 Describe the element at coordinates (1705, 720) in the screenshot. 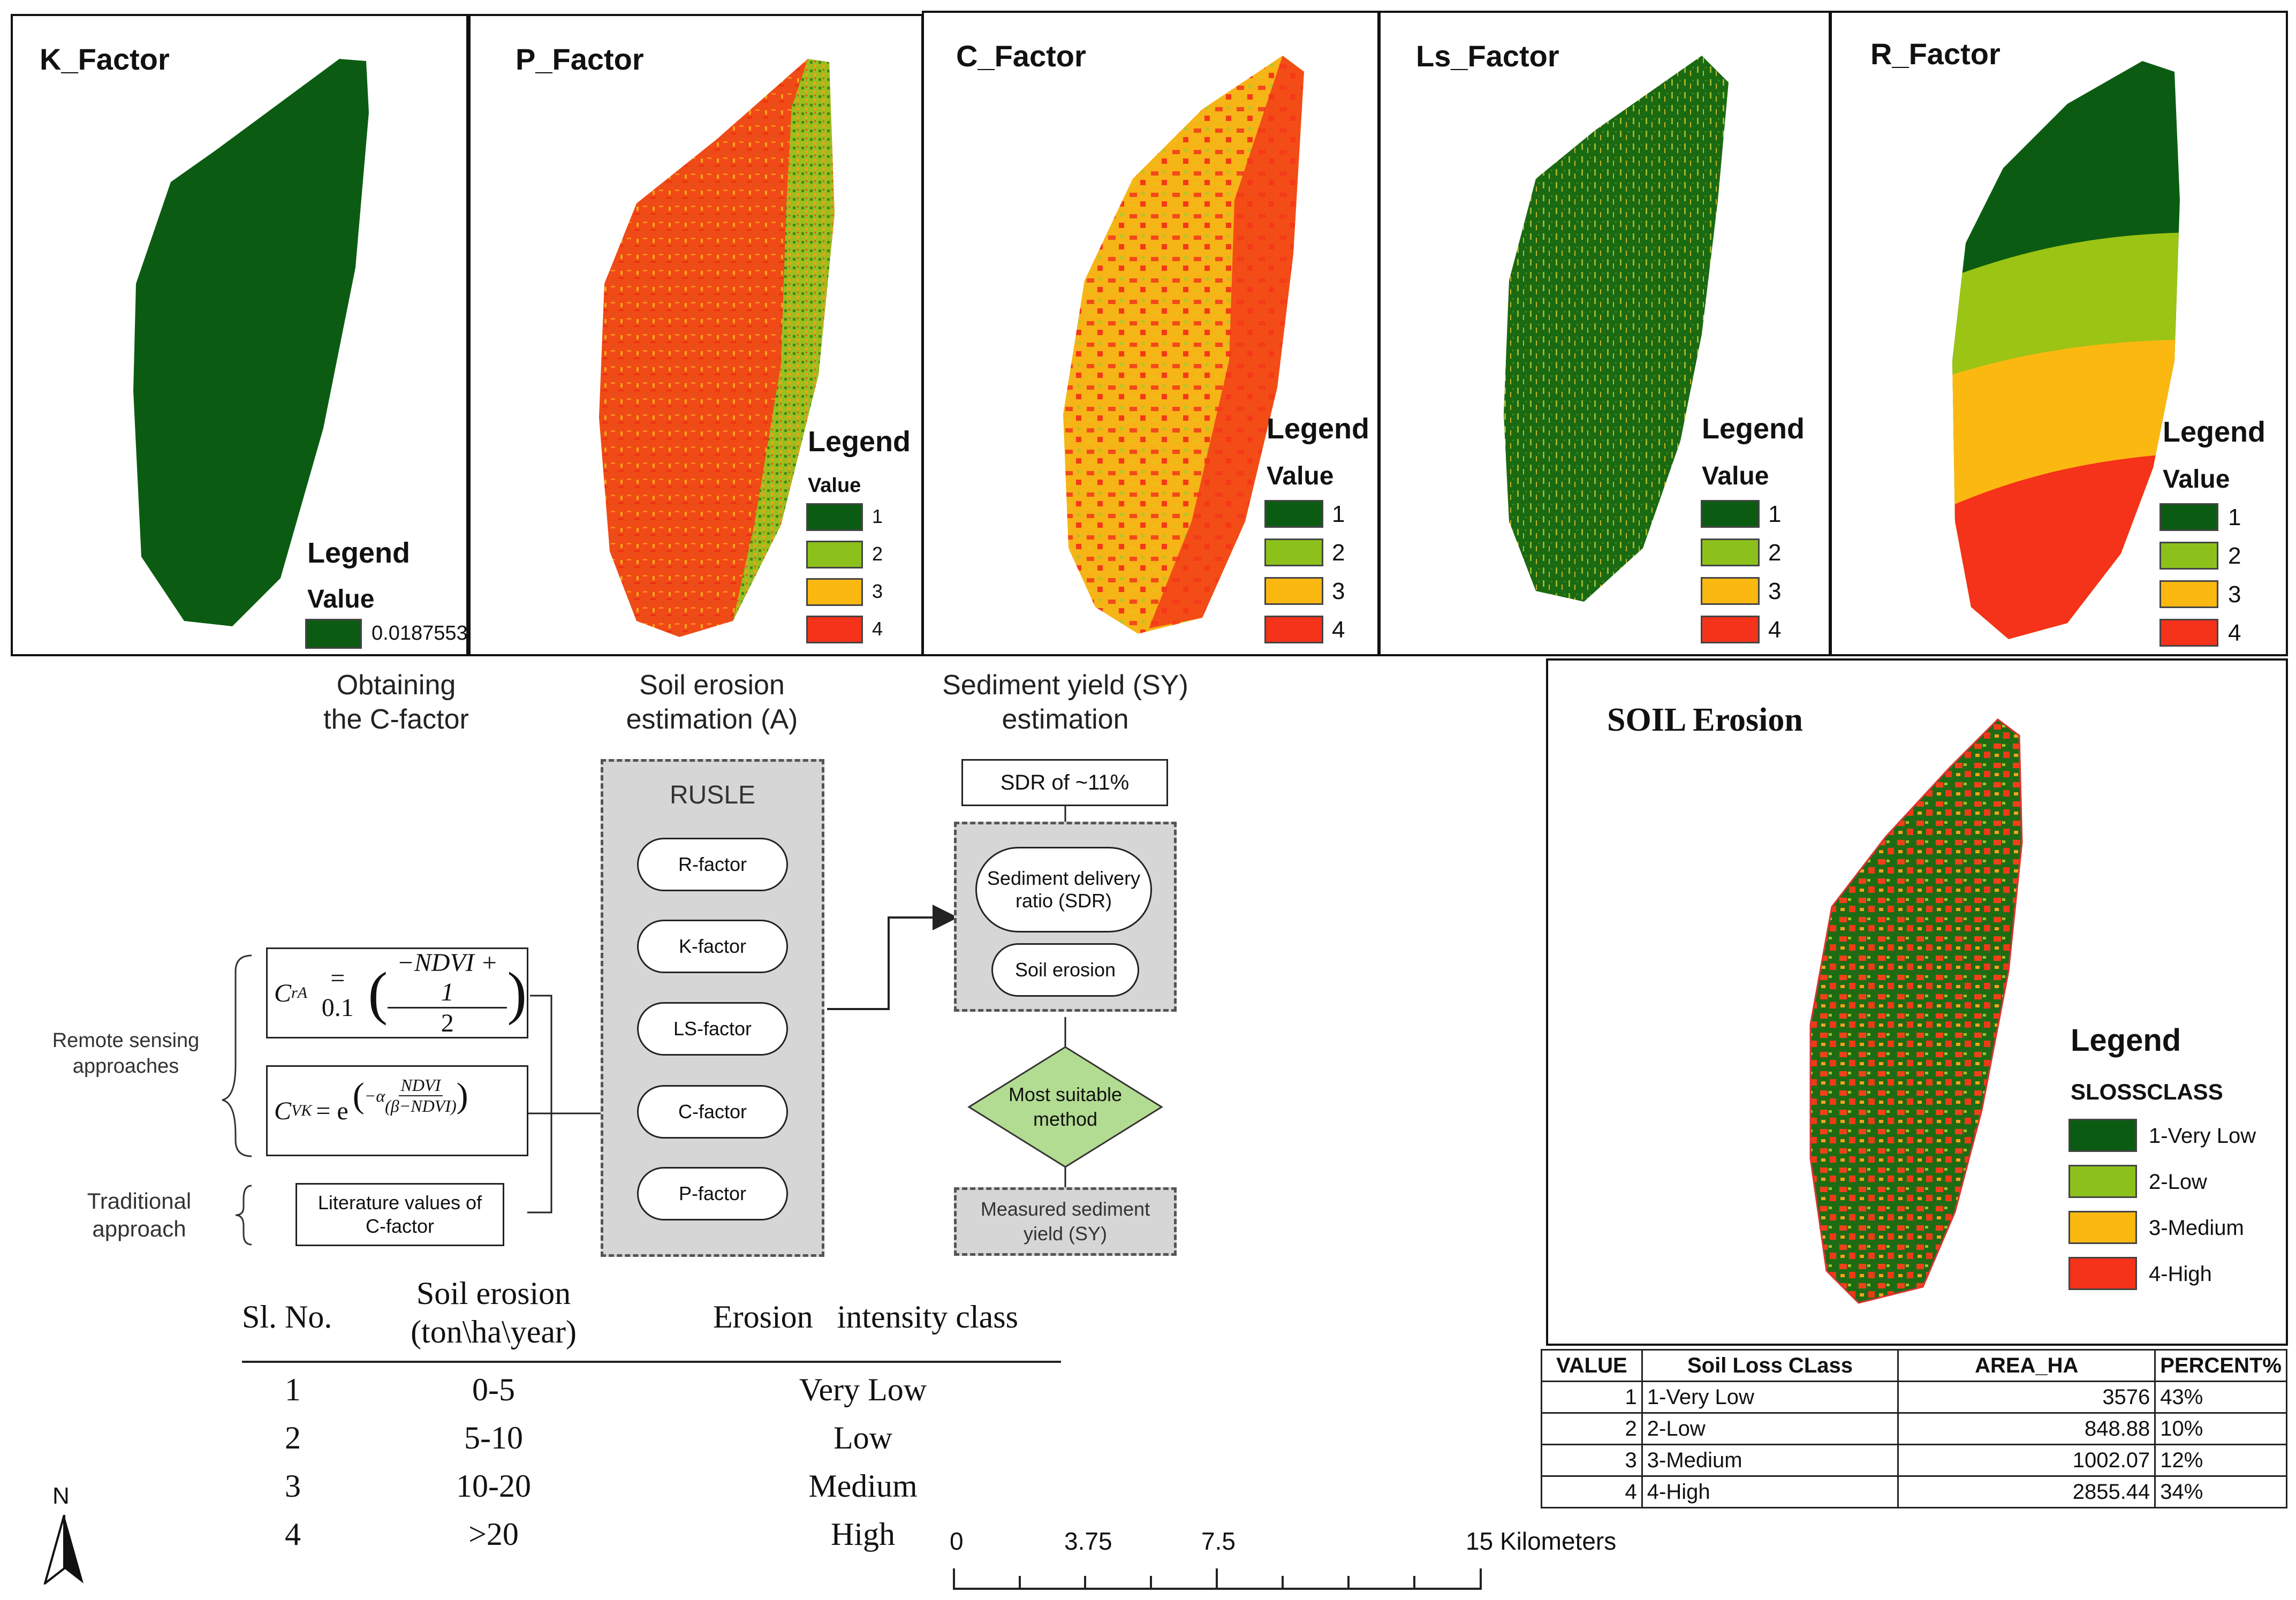

I see `soil-panel-title: SOIL Erosion` at that location.